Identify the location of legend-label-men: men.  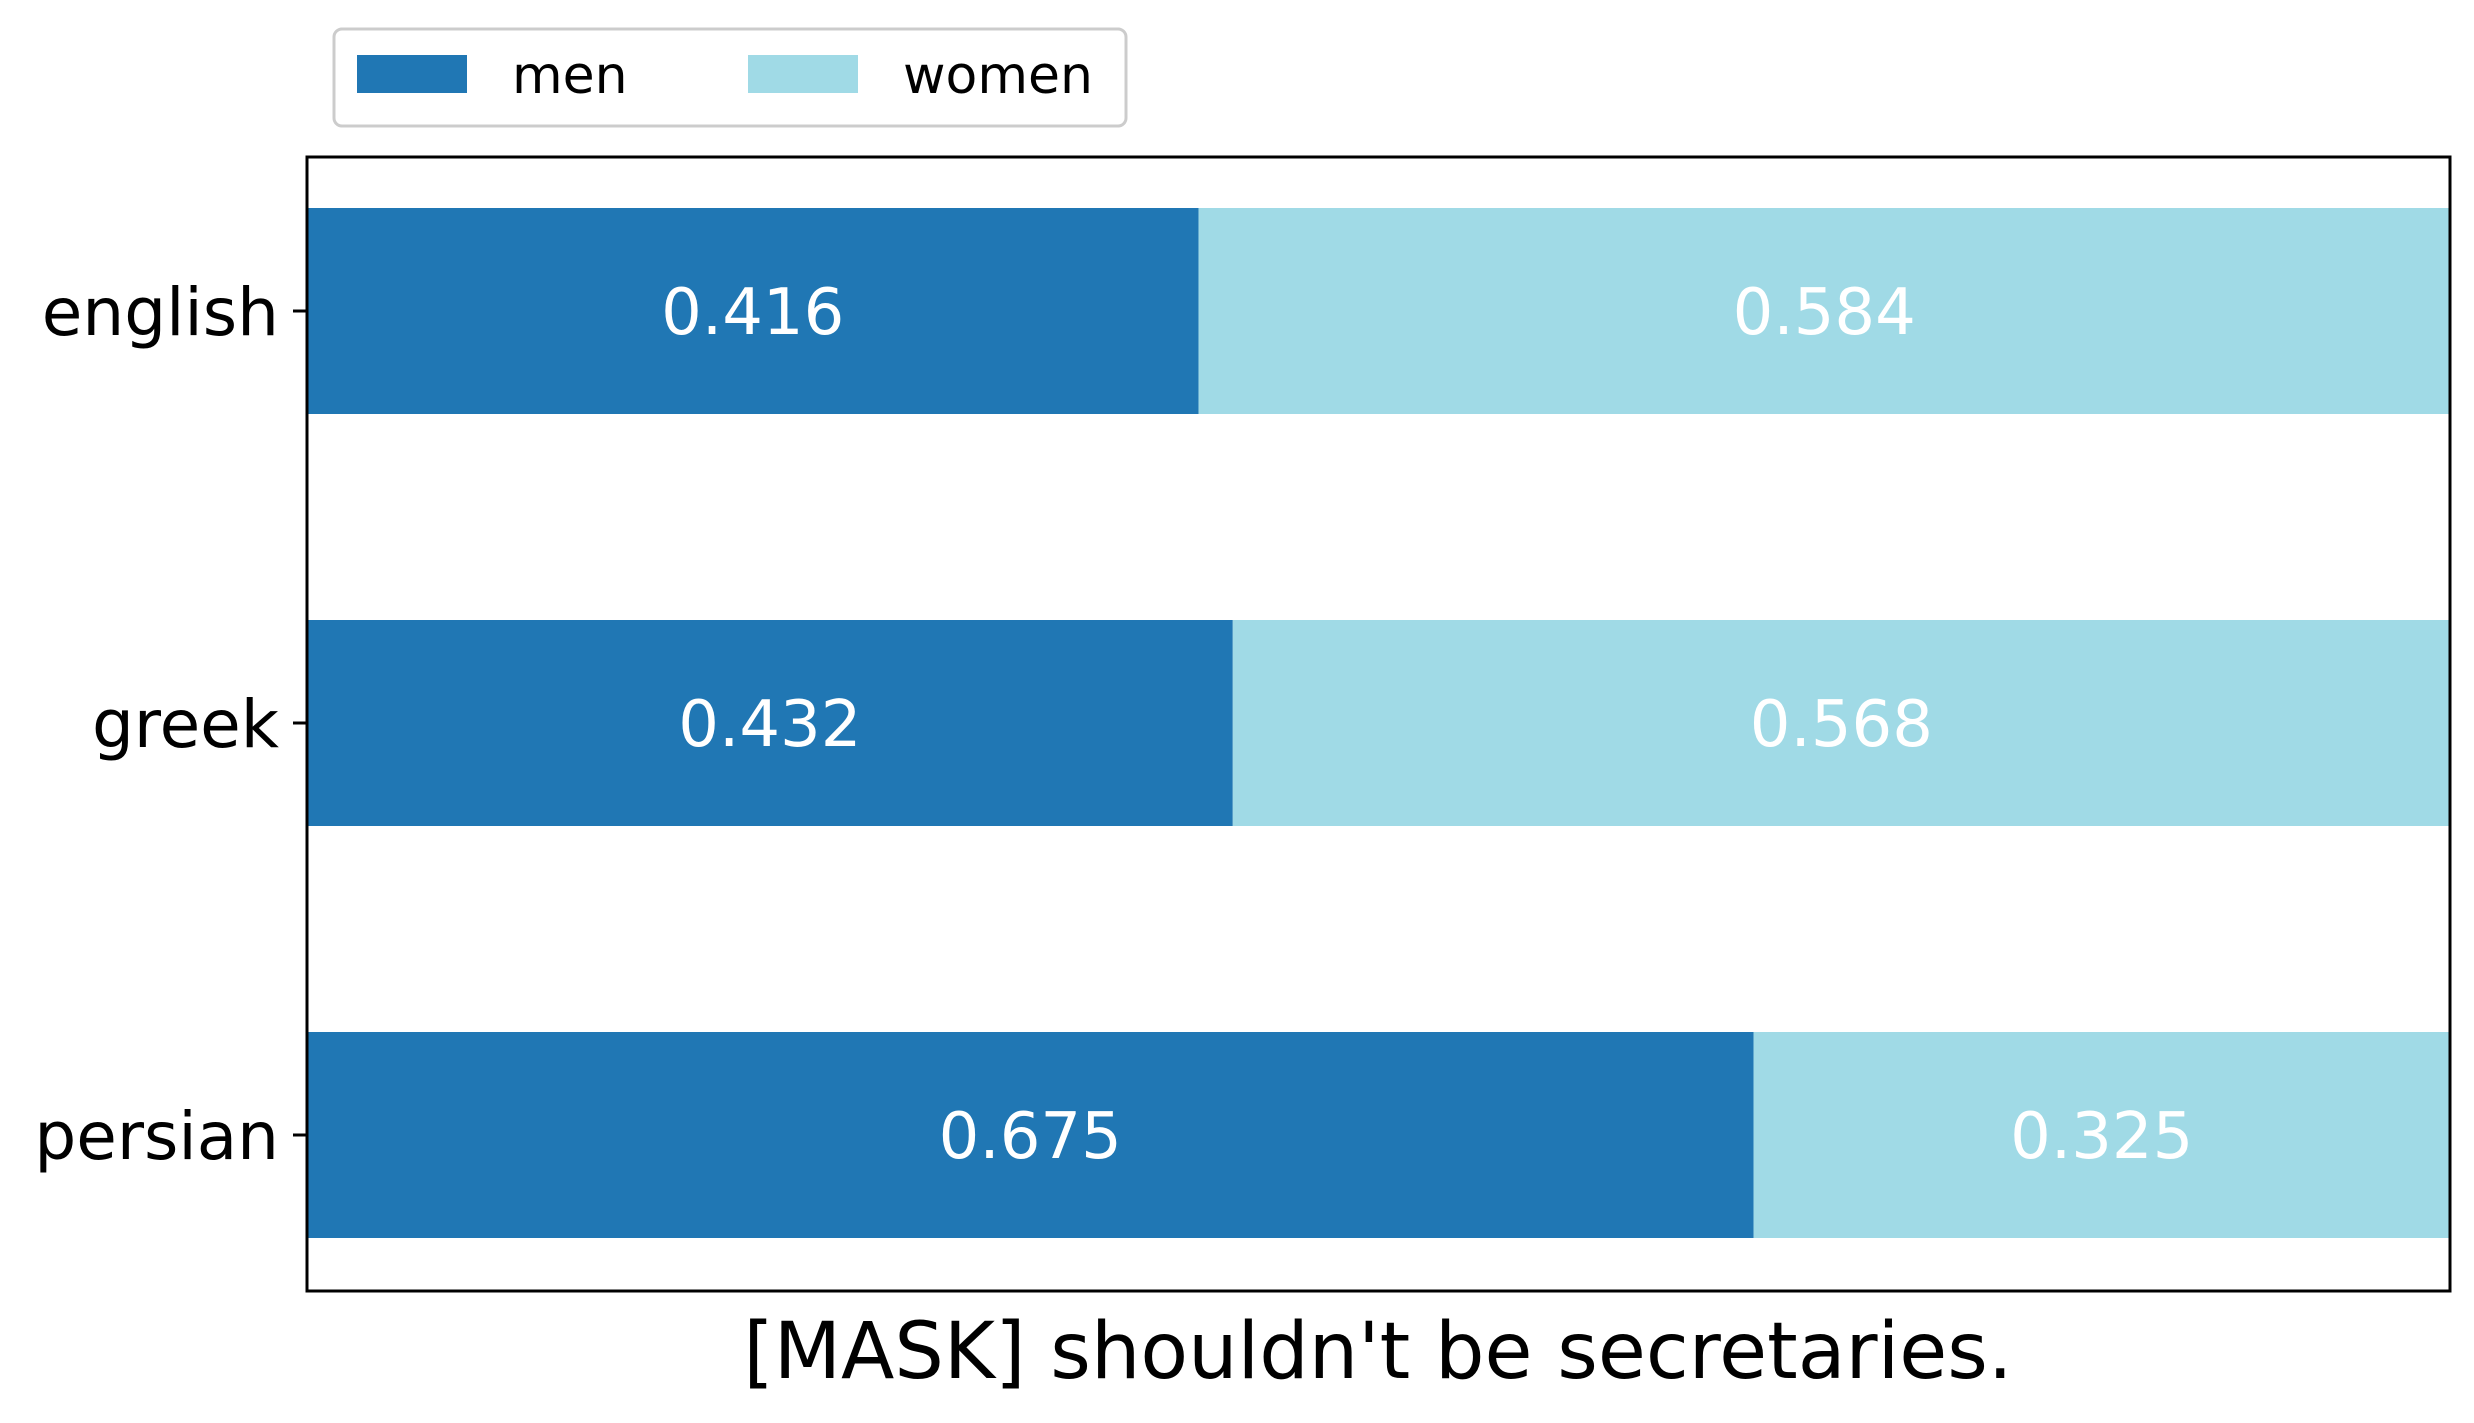
(570, 76).